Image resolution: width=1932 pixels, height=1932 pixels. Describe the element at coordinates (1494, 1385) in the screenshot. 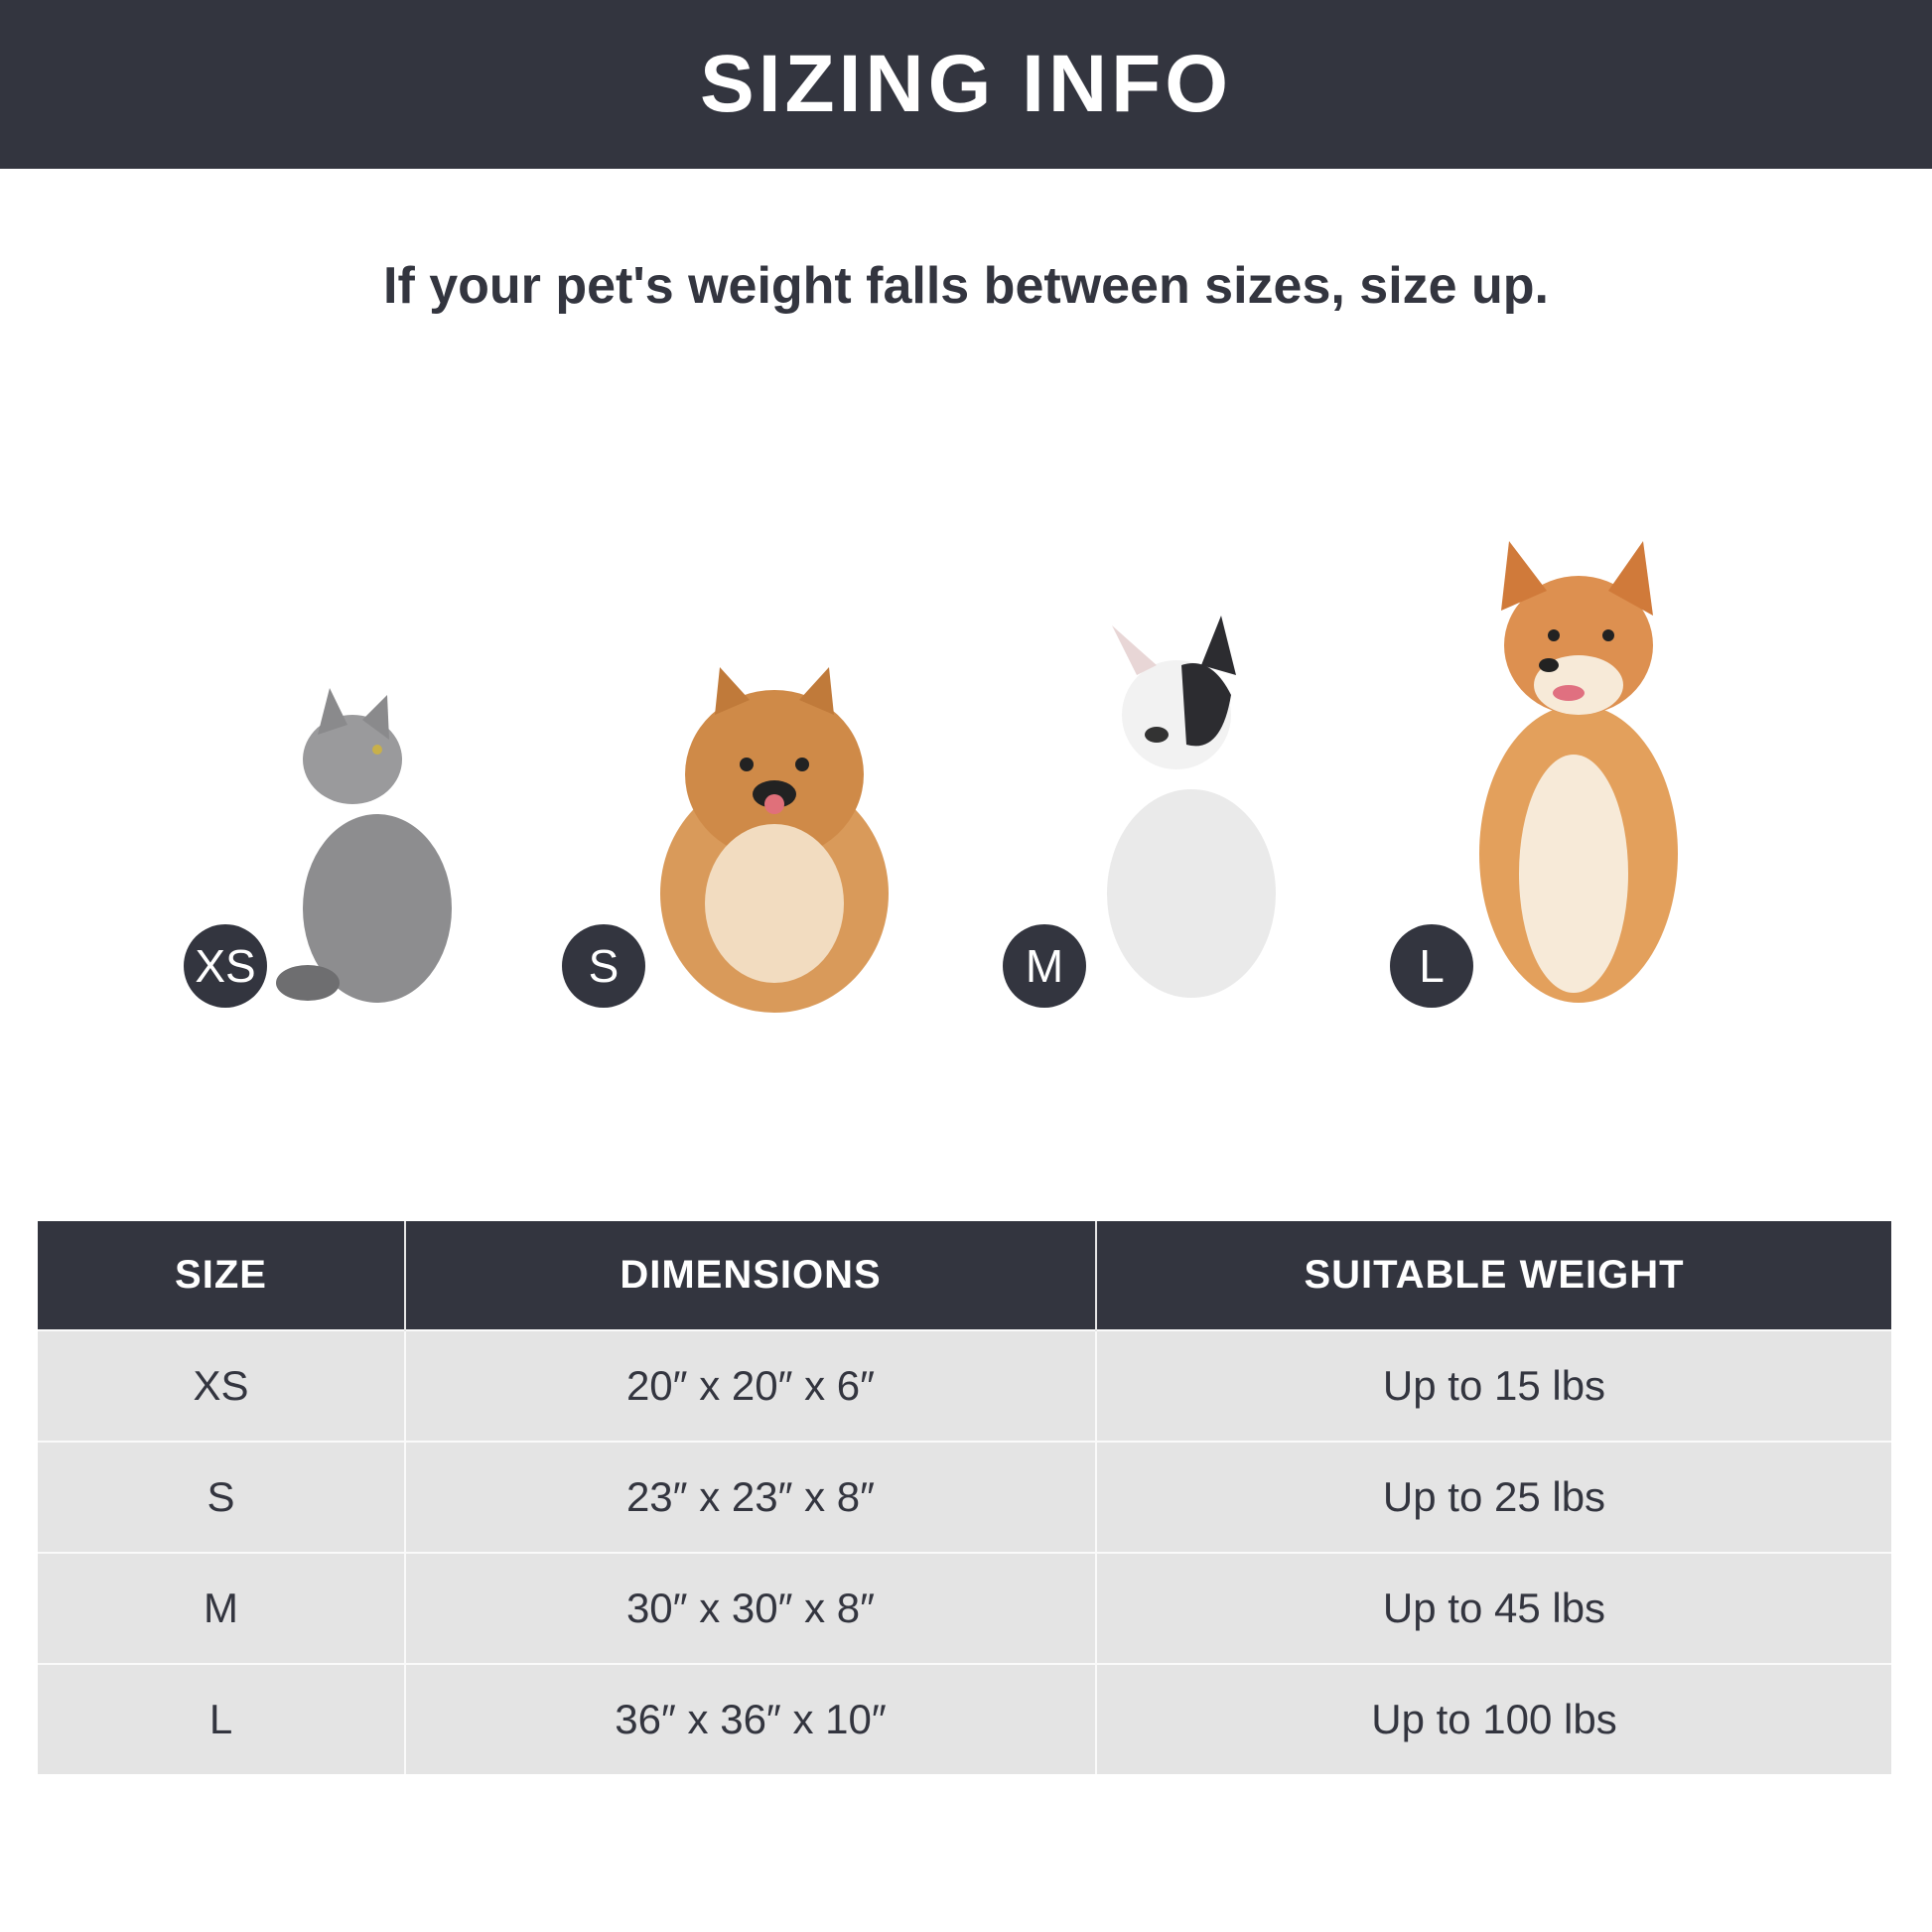

I see `cell-weight: Up to 15 lbs` at that location.